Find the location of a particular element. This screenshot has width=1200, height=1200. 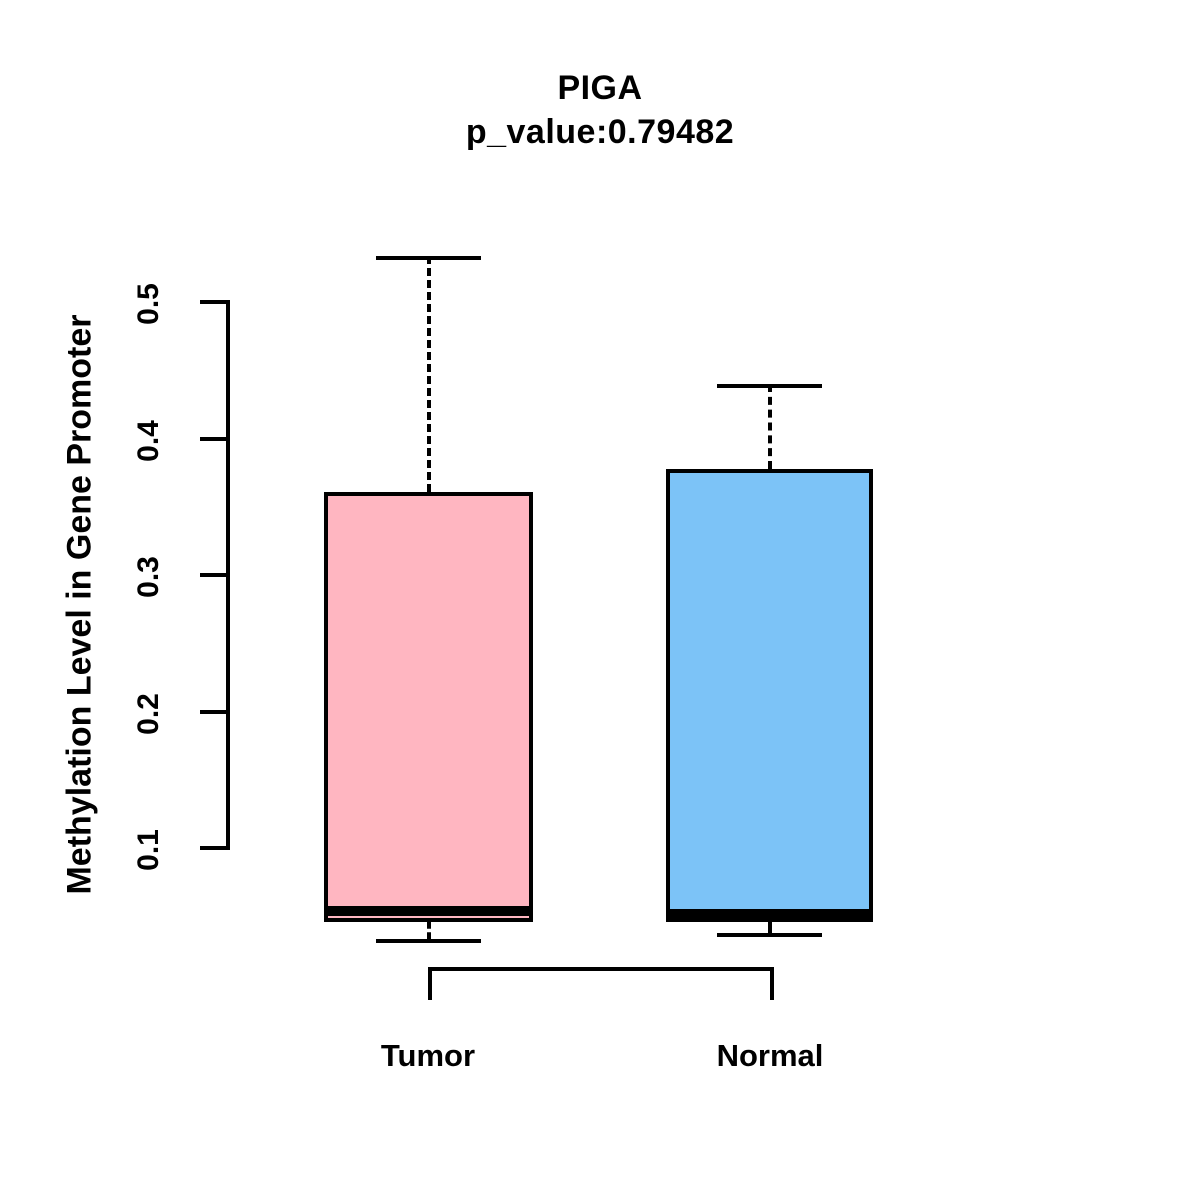

tumor-upper-whisker-line is located at coordinates (428, 373).